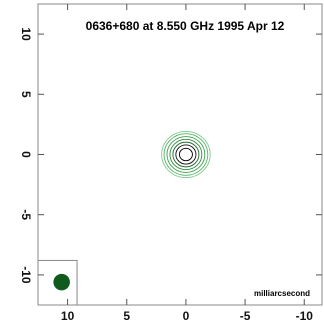 This screenshot has width=324, height=325. Describe the element at coordinates (186, 316) in the screenshot. I see `x-tick-label: 0` at that location.